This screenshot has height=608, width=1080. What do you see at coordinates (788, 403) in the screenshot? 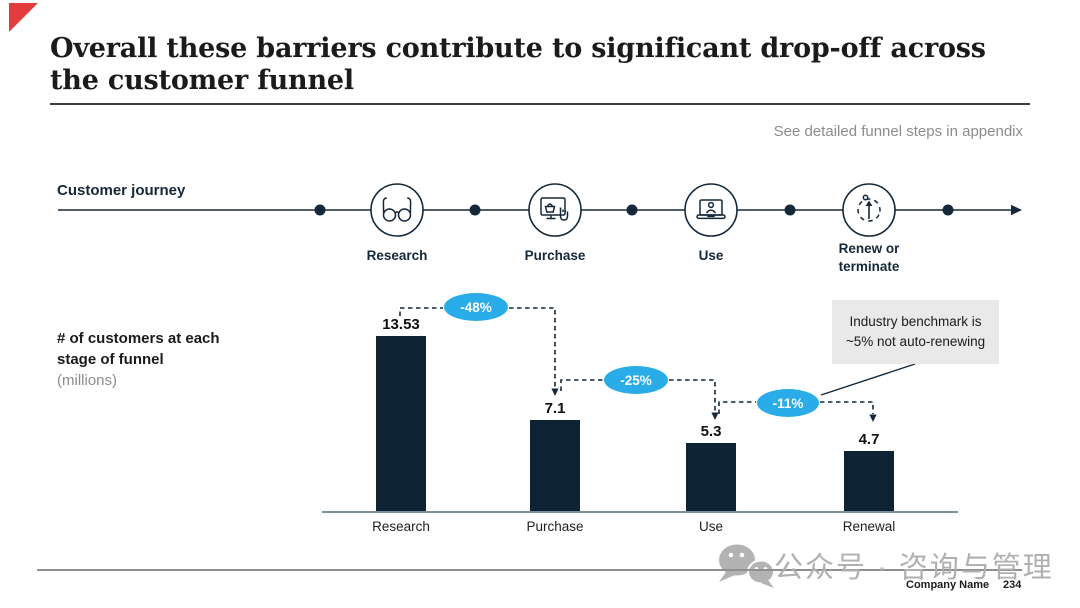
I see `drop-bubble-use-renewal: -11%` at bounding box center [788, 403].